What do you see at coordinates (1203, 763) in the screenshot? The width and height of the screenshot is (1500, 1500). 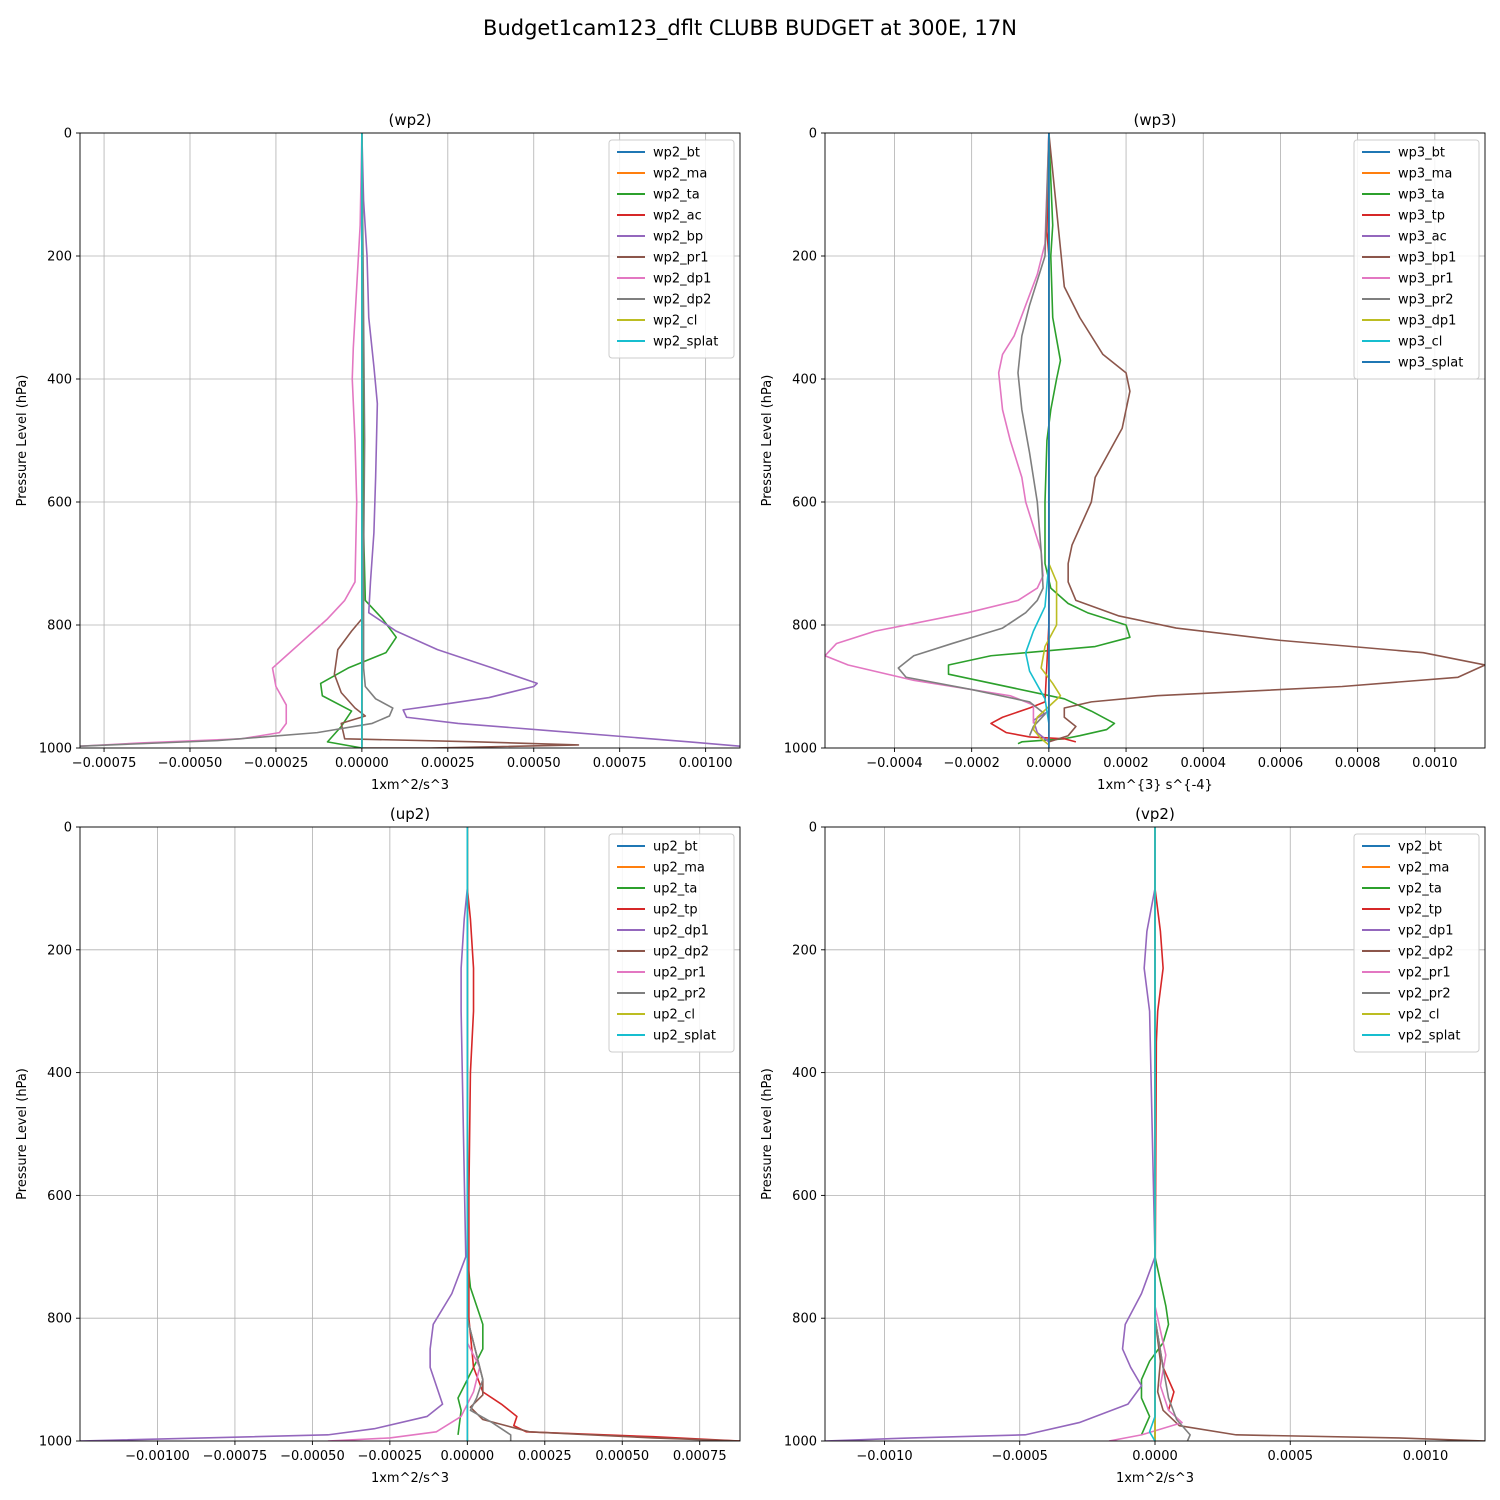 I see `x-tick-label: 0.0004` at bounding box center [1203, 763].